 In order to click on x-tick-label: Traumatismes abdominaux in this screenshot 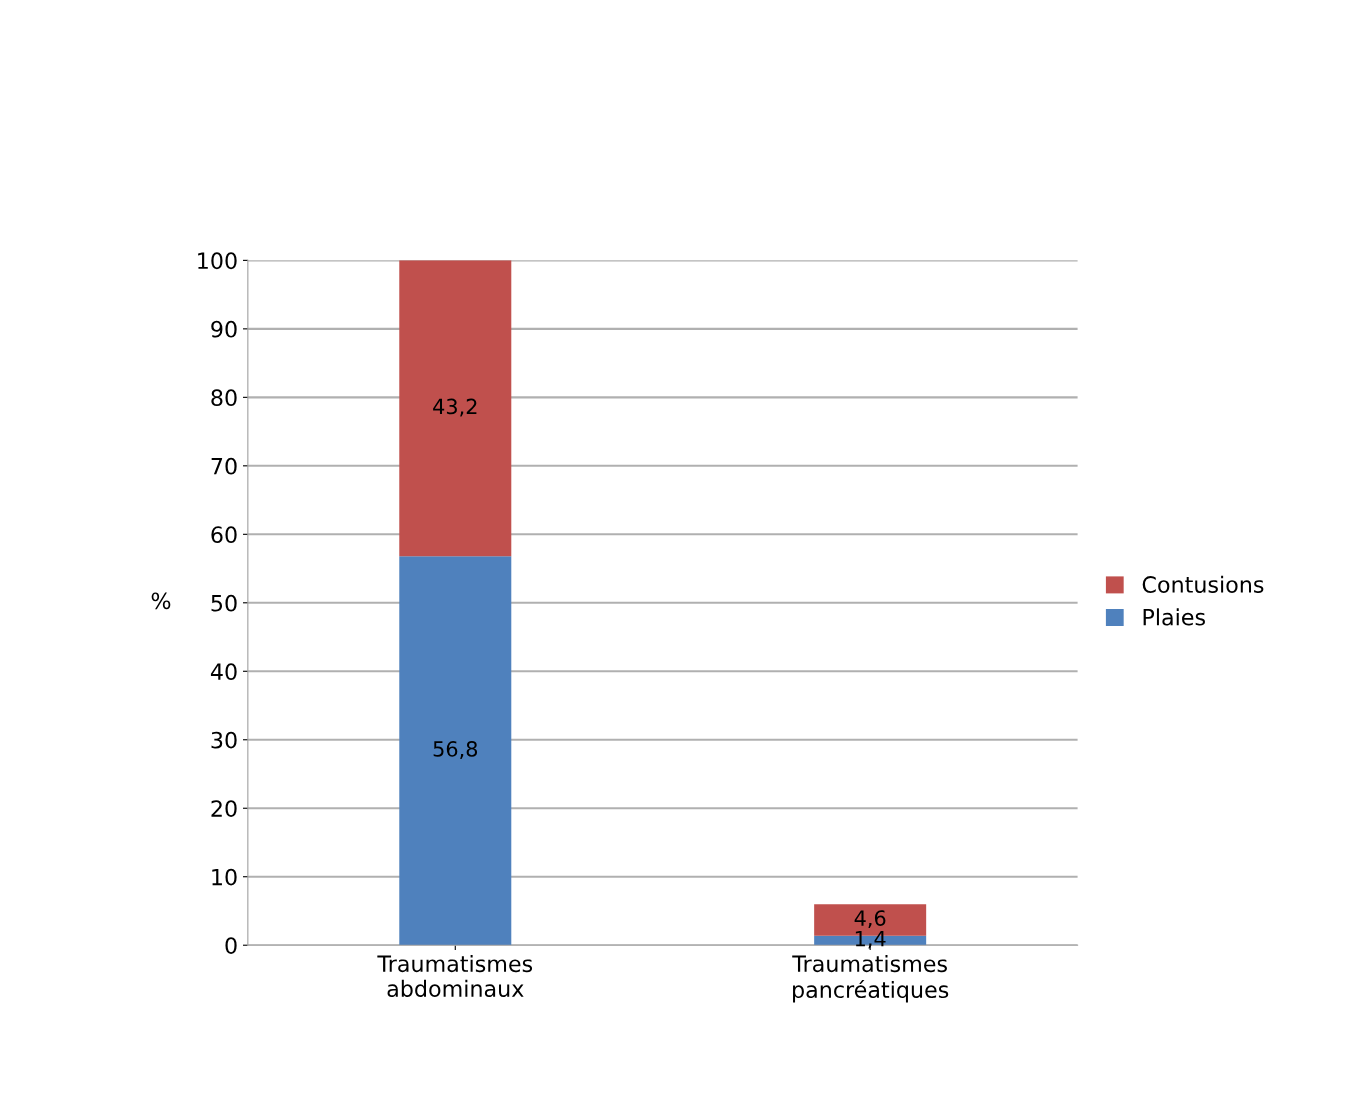, I will do `click(455, 976)`.